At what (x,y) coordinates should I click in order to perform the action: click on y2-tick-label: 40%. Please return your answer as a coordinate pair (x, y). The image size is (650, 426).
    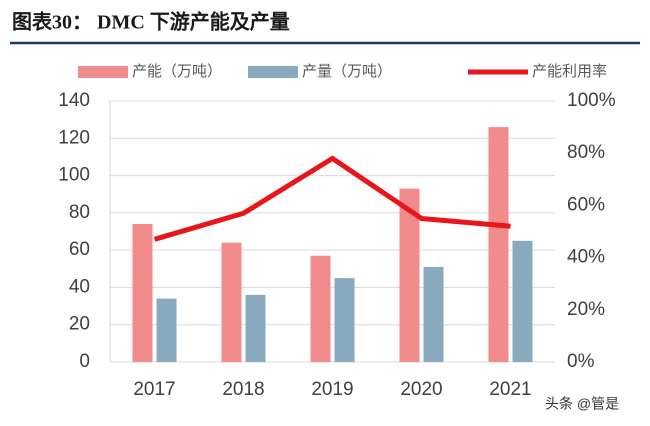
    Looking at the image, I should click on (586, 257).